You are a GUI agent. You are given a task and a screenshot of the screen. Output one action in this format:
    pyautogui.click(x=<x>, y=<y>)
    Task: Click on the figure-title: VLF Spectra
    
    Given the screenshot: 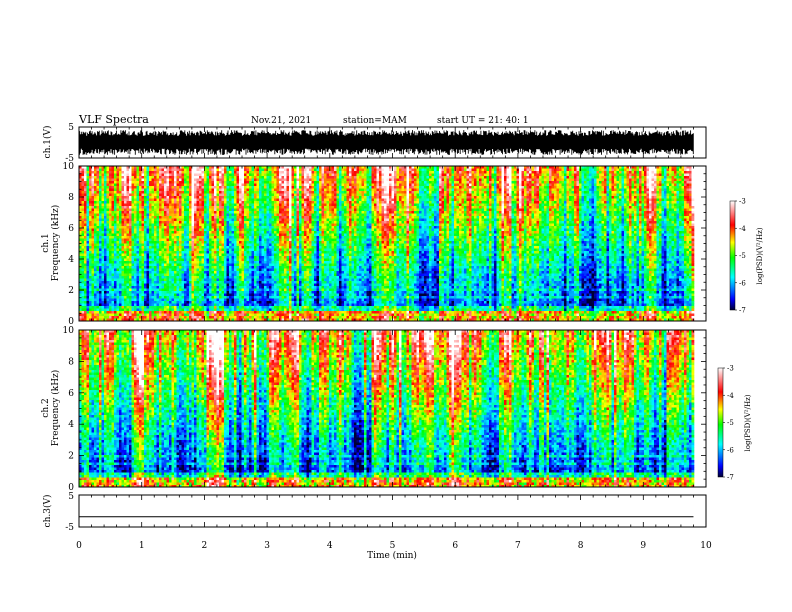 What is the action you would take?
    pyautogui.click(x=113, y=119)
    